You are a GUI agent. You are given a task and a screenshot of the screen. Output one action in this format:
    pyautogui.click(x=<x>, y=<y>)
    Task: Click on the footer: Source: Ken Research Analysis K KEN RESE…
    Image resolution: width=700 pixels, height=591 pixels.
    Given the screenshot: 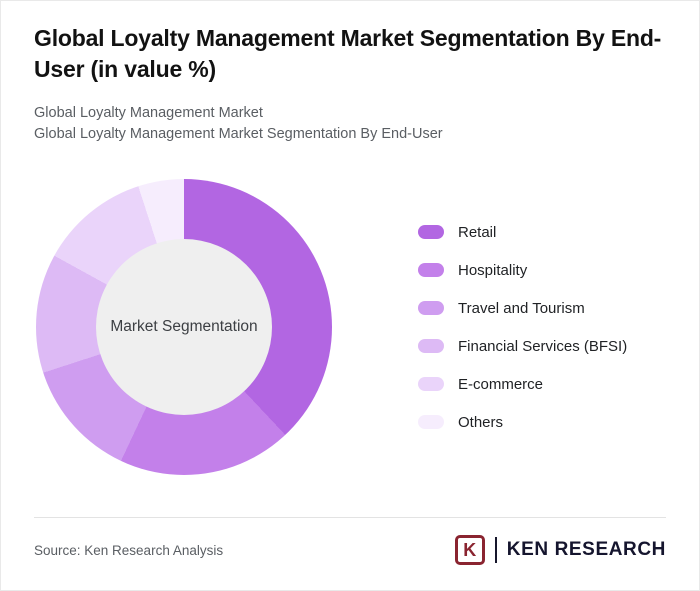 What is the action you would take?
    pyautogui.click(x=350, y=550)
    